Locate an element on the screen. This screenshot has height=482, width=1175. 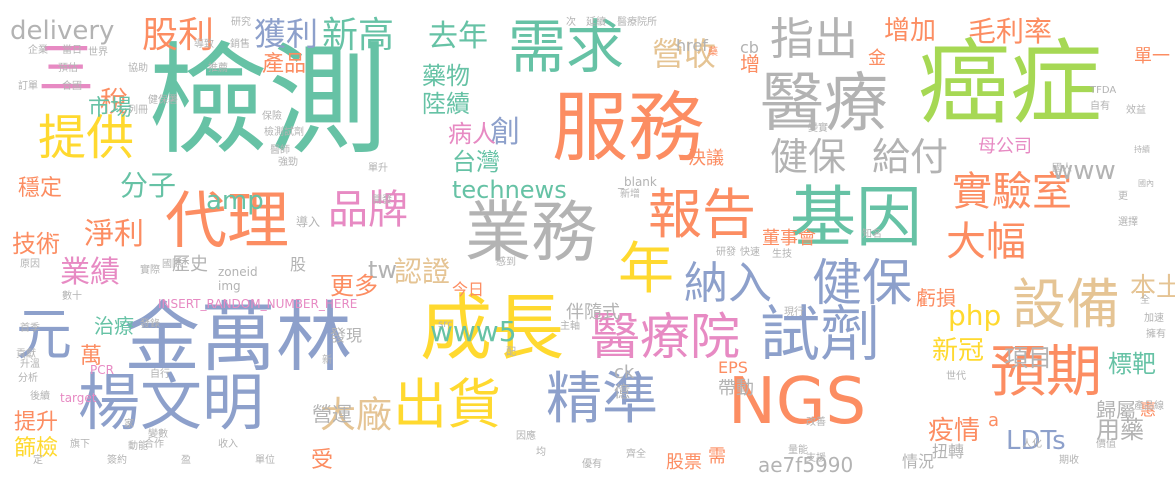
cloud-word: 藥 is located at coordinates (713, 52).